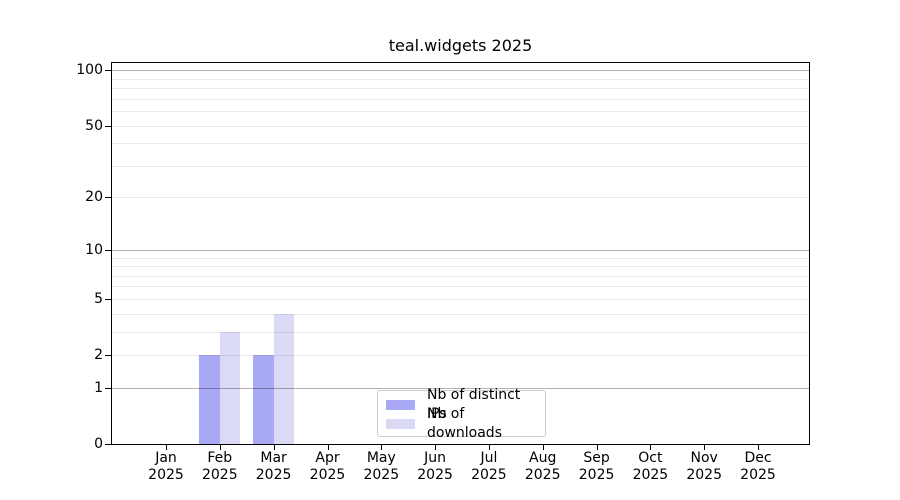 This screenshot has height=500, width=900. Describe the element at coordinates (98, 355) in the screenshot. I see `y-tick-label: 2` at that location.